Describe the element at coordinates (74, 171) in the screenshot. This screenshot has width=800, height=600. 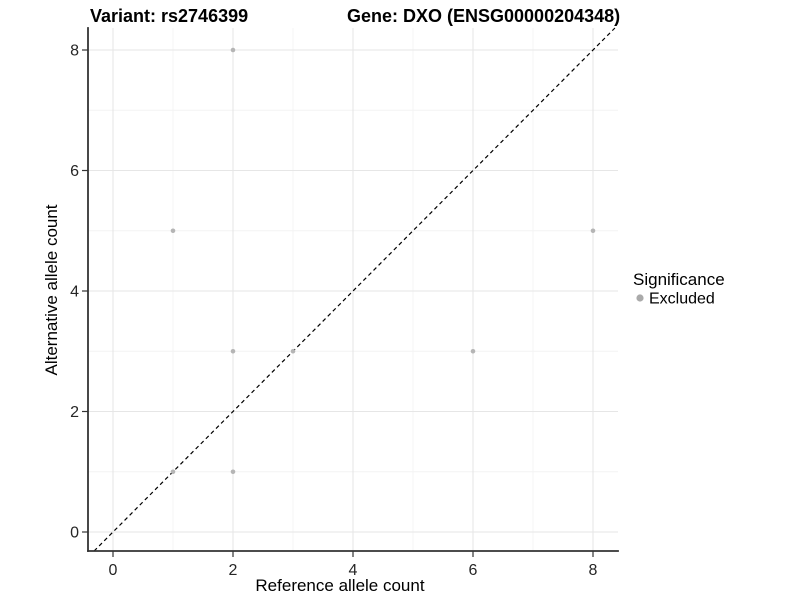
I see `y-tick-label: 6` at that location.